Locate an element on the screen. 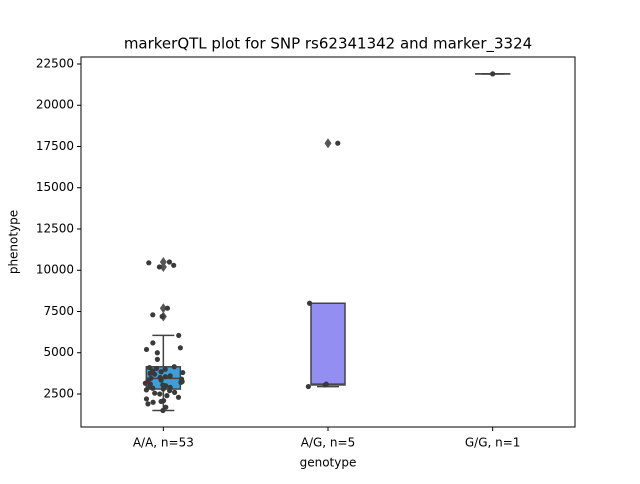  x-tick-label: G/G, n=1 is located at coordinates (493, 443).